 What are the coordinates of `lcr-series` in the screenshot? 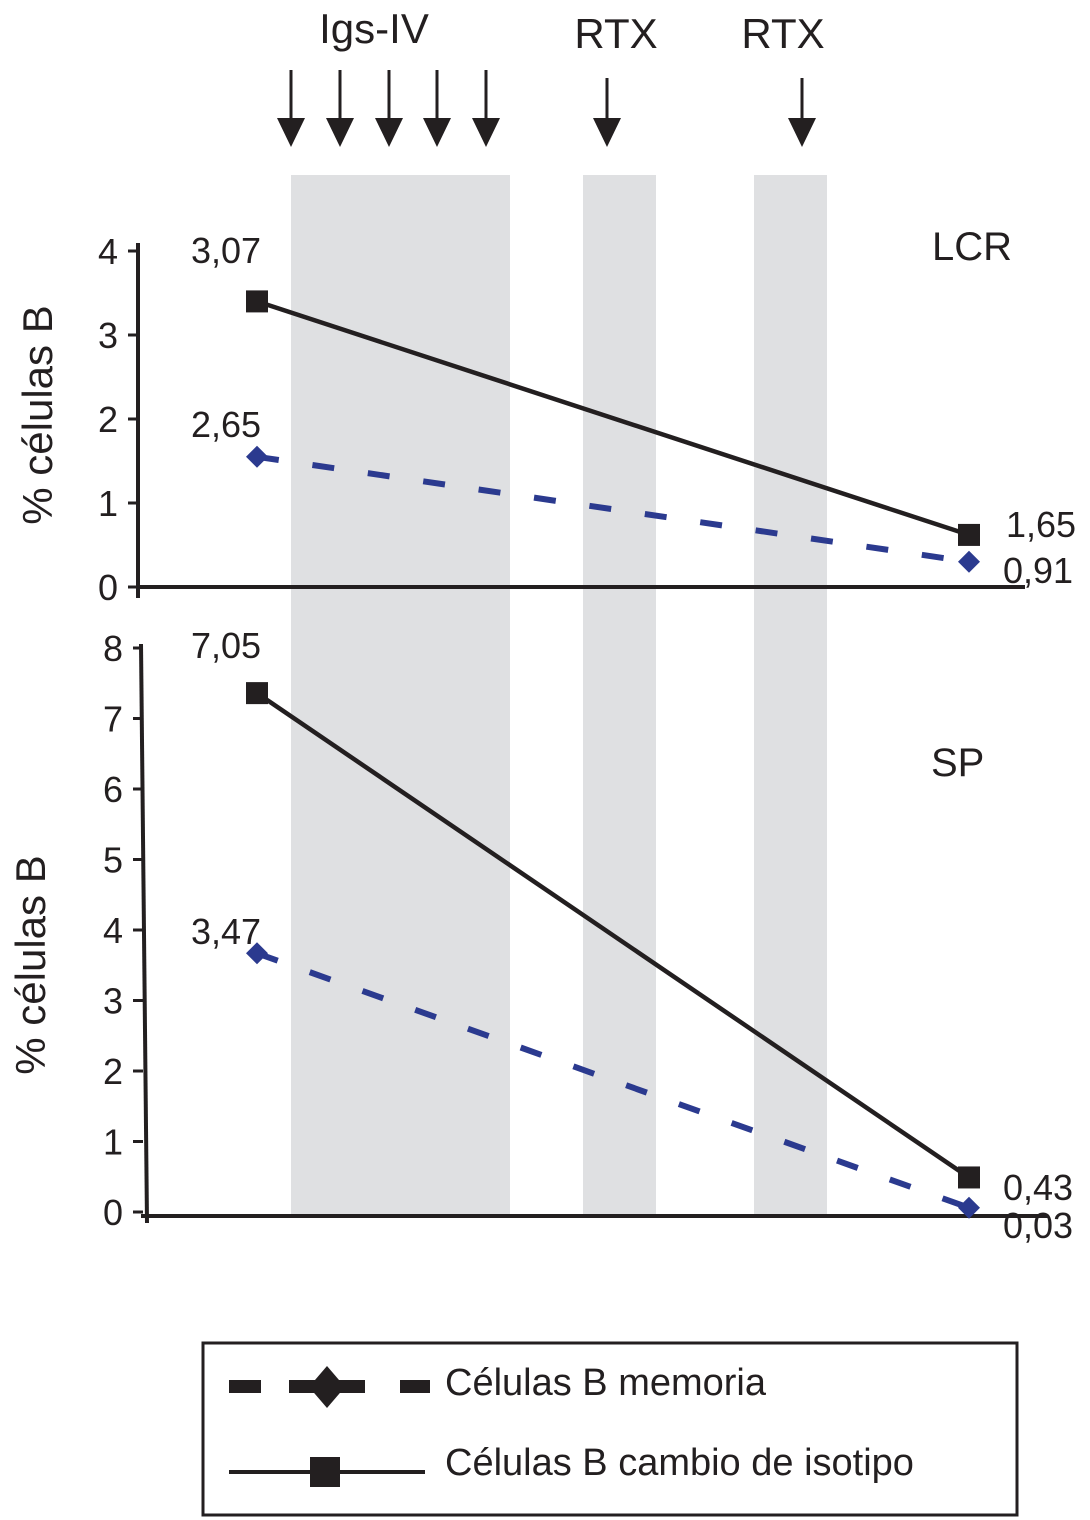 It's located at (613, 431).